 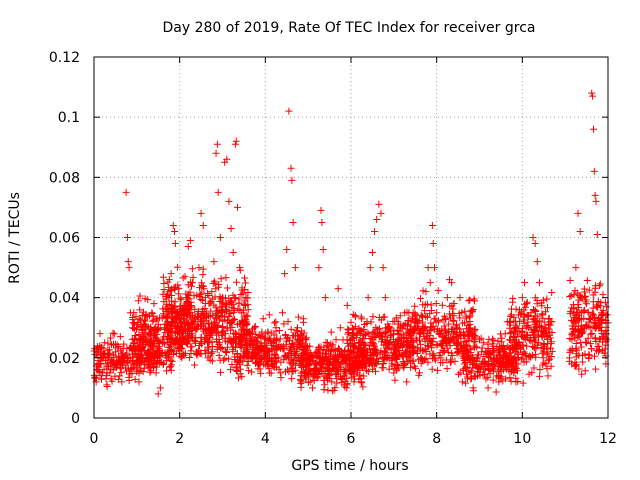 What do you see at coordinates (179, 439) in the screenshot?
I see `x-tick-label: 2` at bounding box center [179, 439].